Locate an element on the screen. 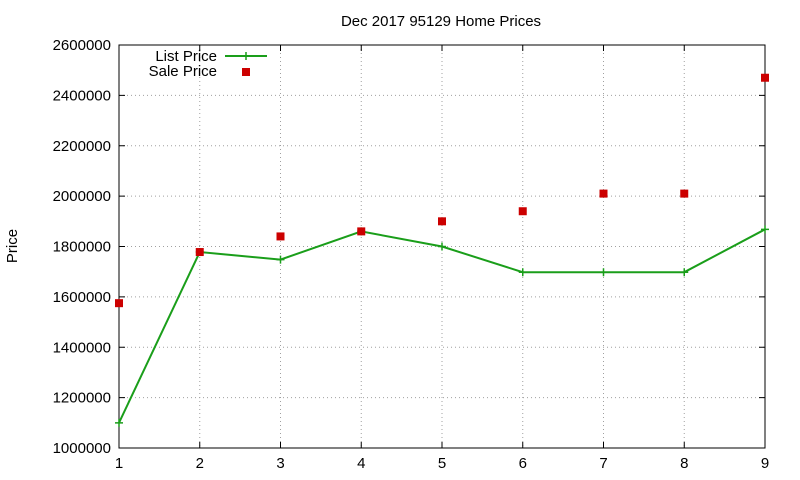  legend-label-sale-price: Sale Price is located at coordinates (183, 71).